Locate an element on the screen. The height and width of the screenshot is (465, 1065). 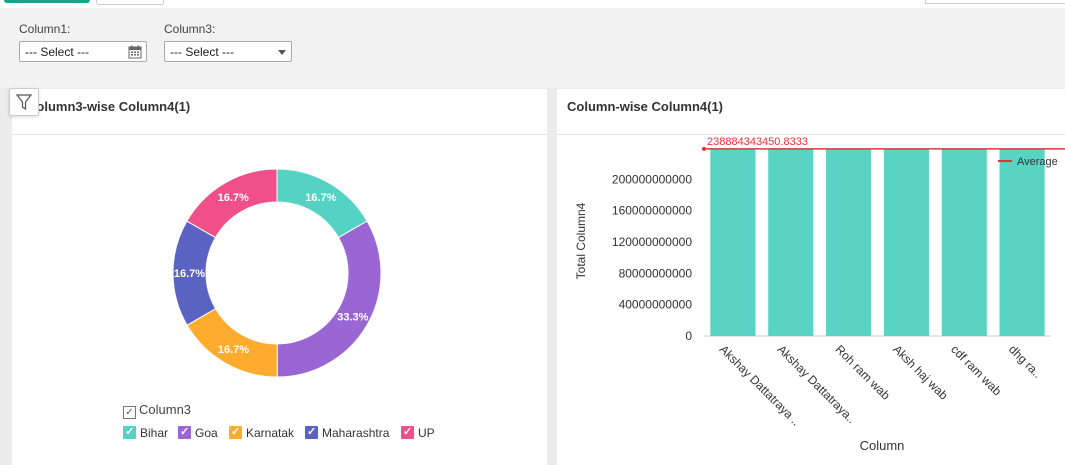
legend-item-up: UP is located at coordinates (418, 433).